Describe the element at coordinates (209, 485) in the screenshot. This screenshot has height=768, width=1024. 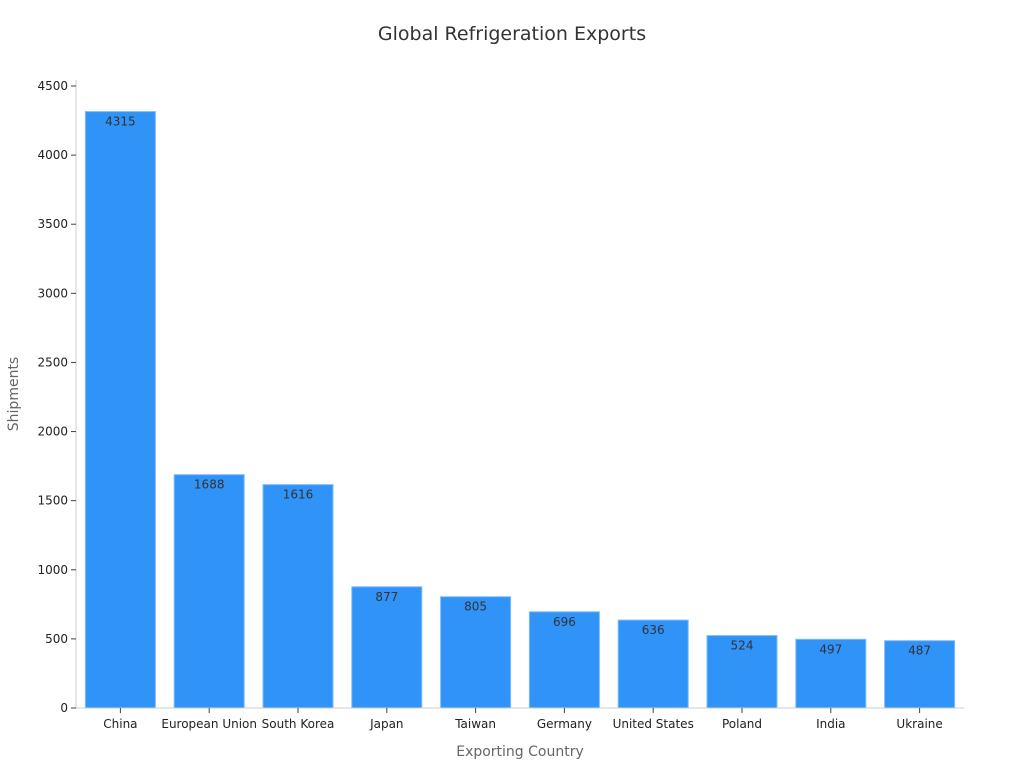
I see `bar-value-label: 1688` at that location.